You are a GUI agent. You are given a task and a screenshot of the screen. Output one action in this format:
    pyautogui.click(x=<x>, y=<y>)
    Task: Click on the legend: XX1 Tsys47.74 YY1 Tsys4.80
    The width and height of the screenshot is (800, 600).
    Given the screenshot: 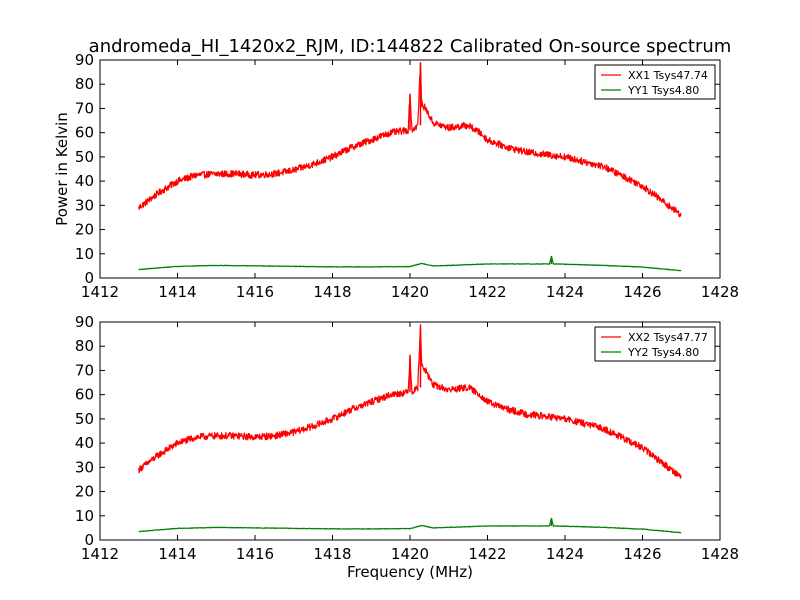 What is the action you would take?
    pyautogui.click(x=655, y=82)
    